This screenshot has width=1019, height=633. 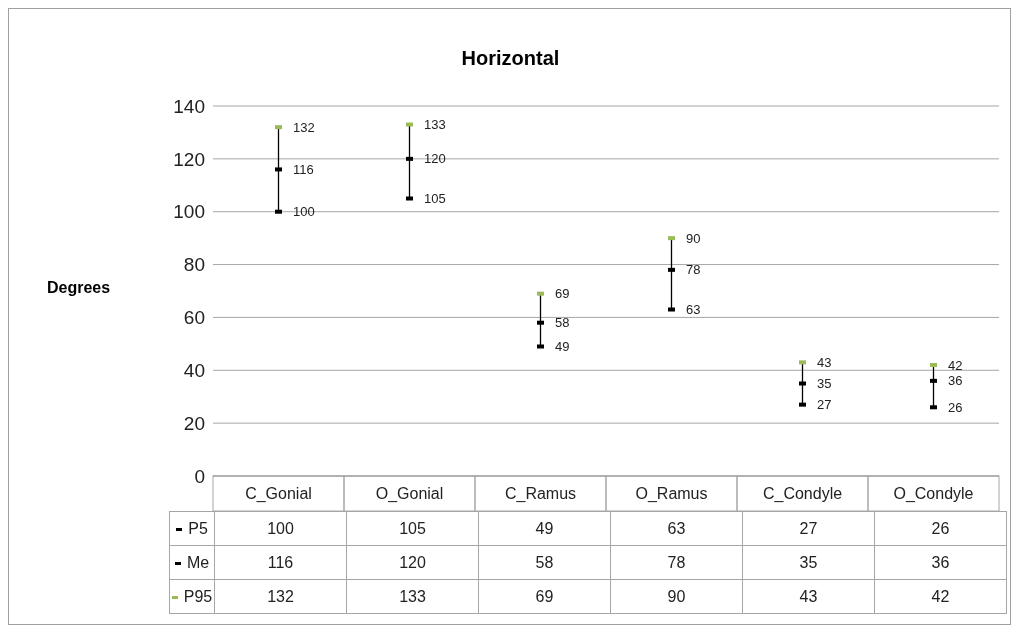 What do you see at coordinates (940, 528) in the screenshot?
I see `data-label: 26` at bounding box center [940, 528].